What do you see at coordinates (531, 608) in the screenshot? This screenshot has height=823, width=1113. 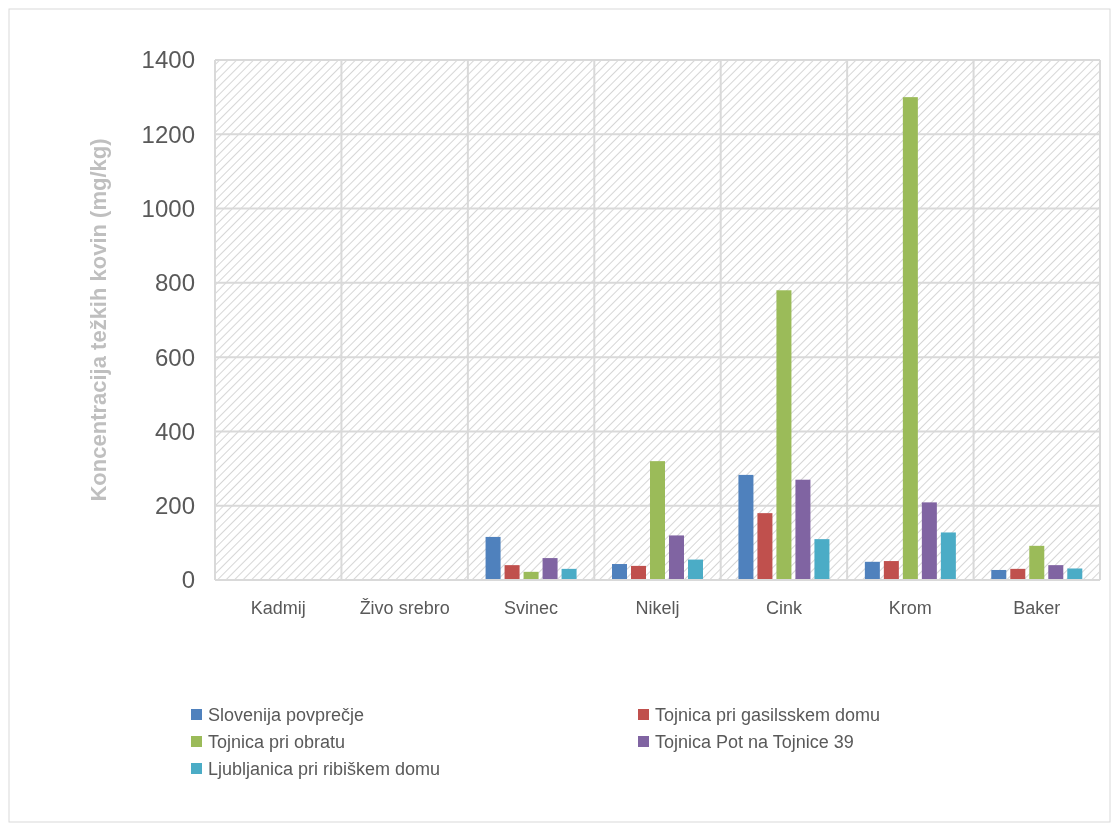 I see `x-tick-label: Svinec` at bounding box center [531, 608].